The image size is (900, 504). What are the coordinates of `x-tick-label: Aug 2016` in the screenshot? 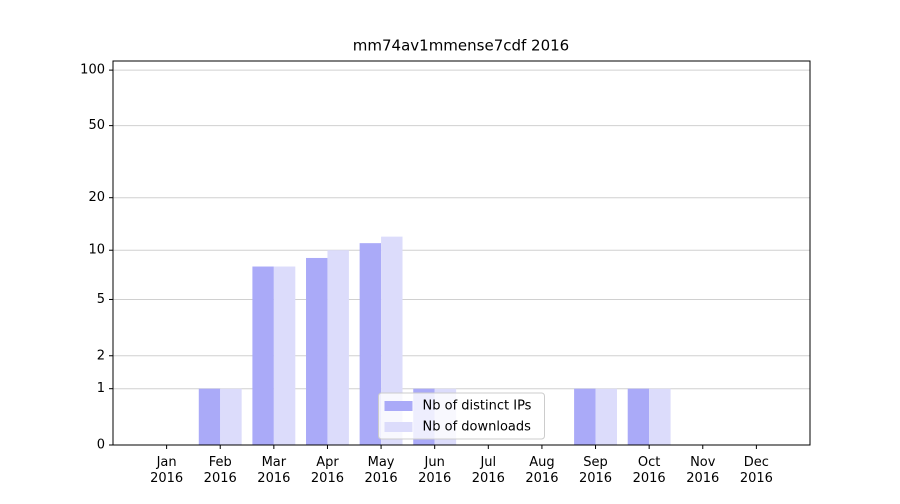 It's located at (541, 470).